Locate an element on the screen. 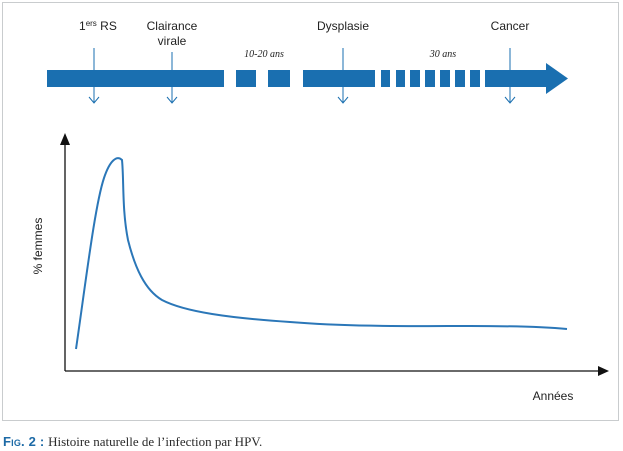 Image resolution: width=623 pixels, height=451 pixels. event-label-cancer: Cancer is located at coordinates (510, 26).